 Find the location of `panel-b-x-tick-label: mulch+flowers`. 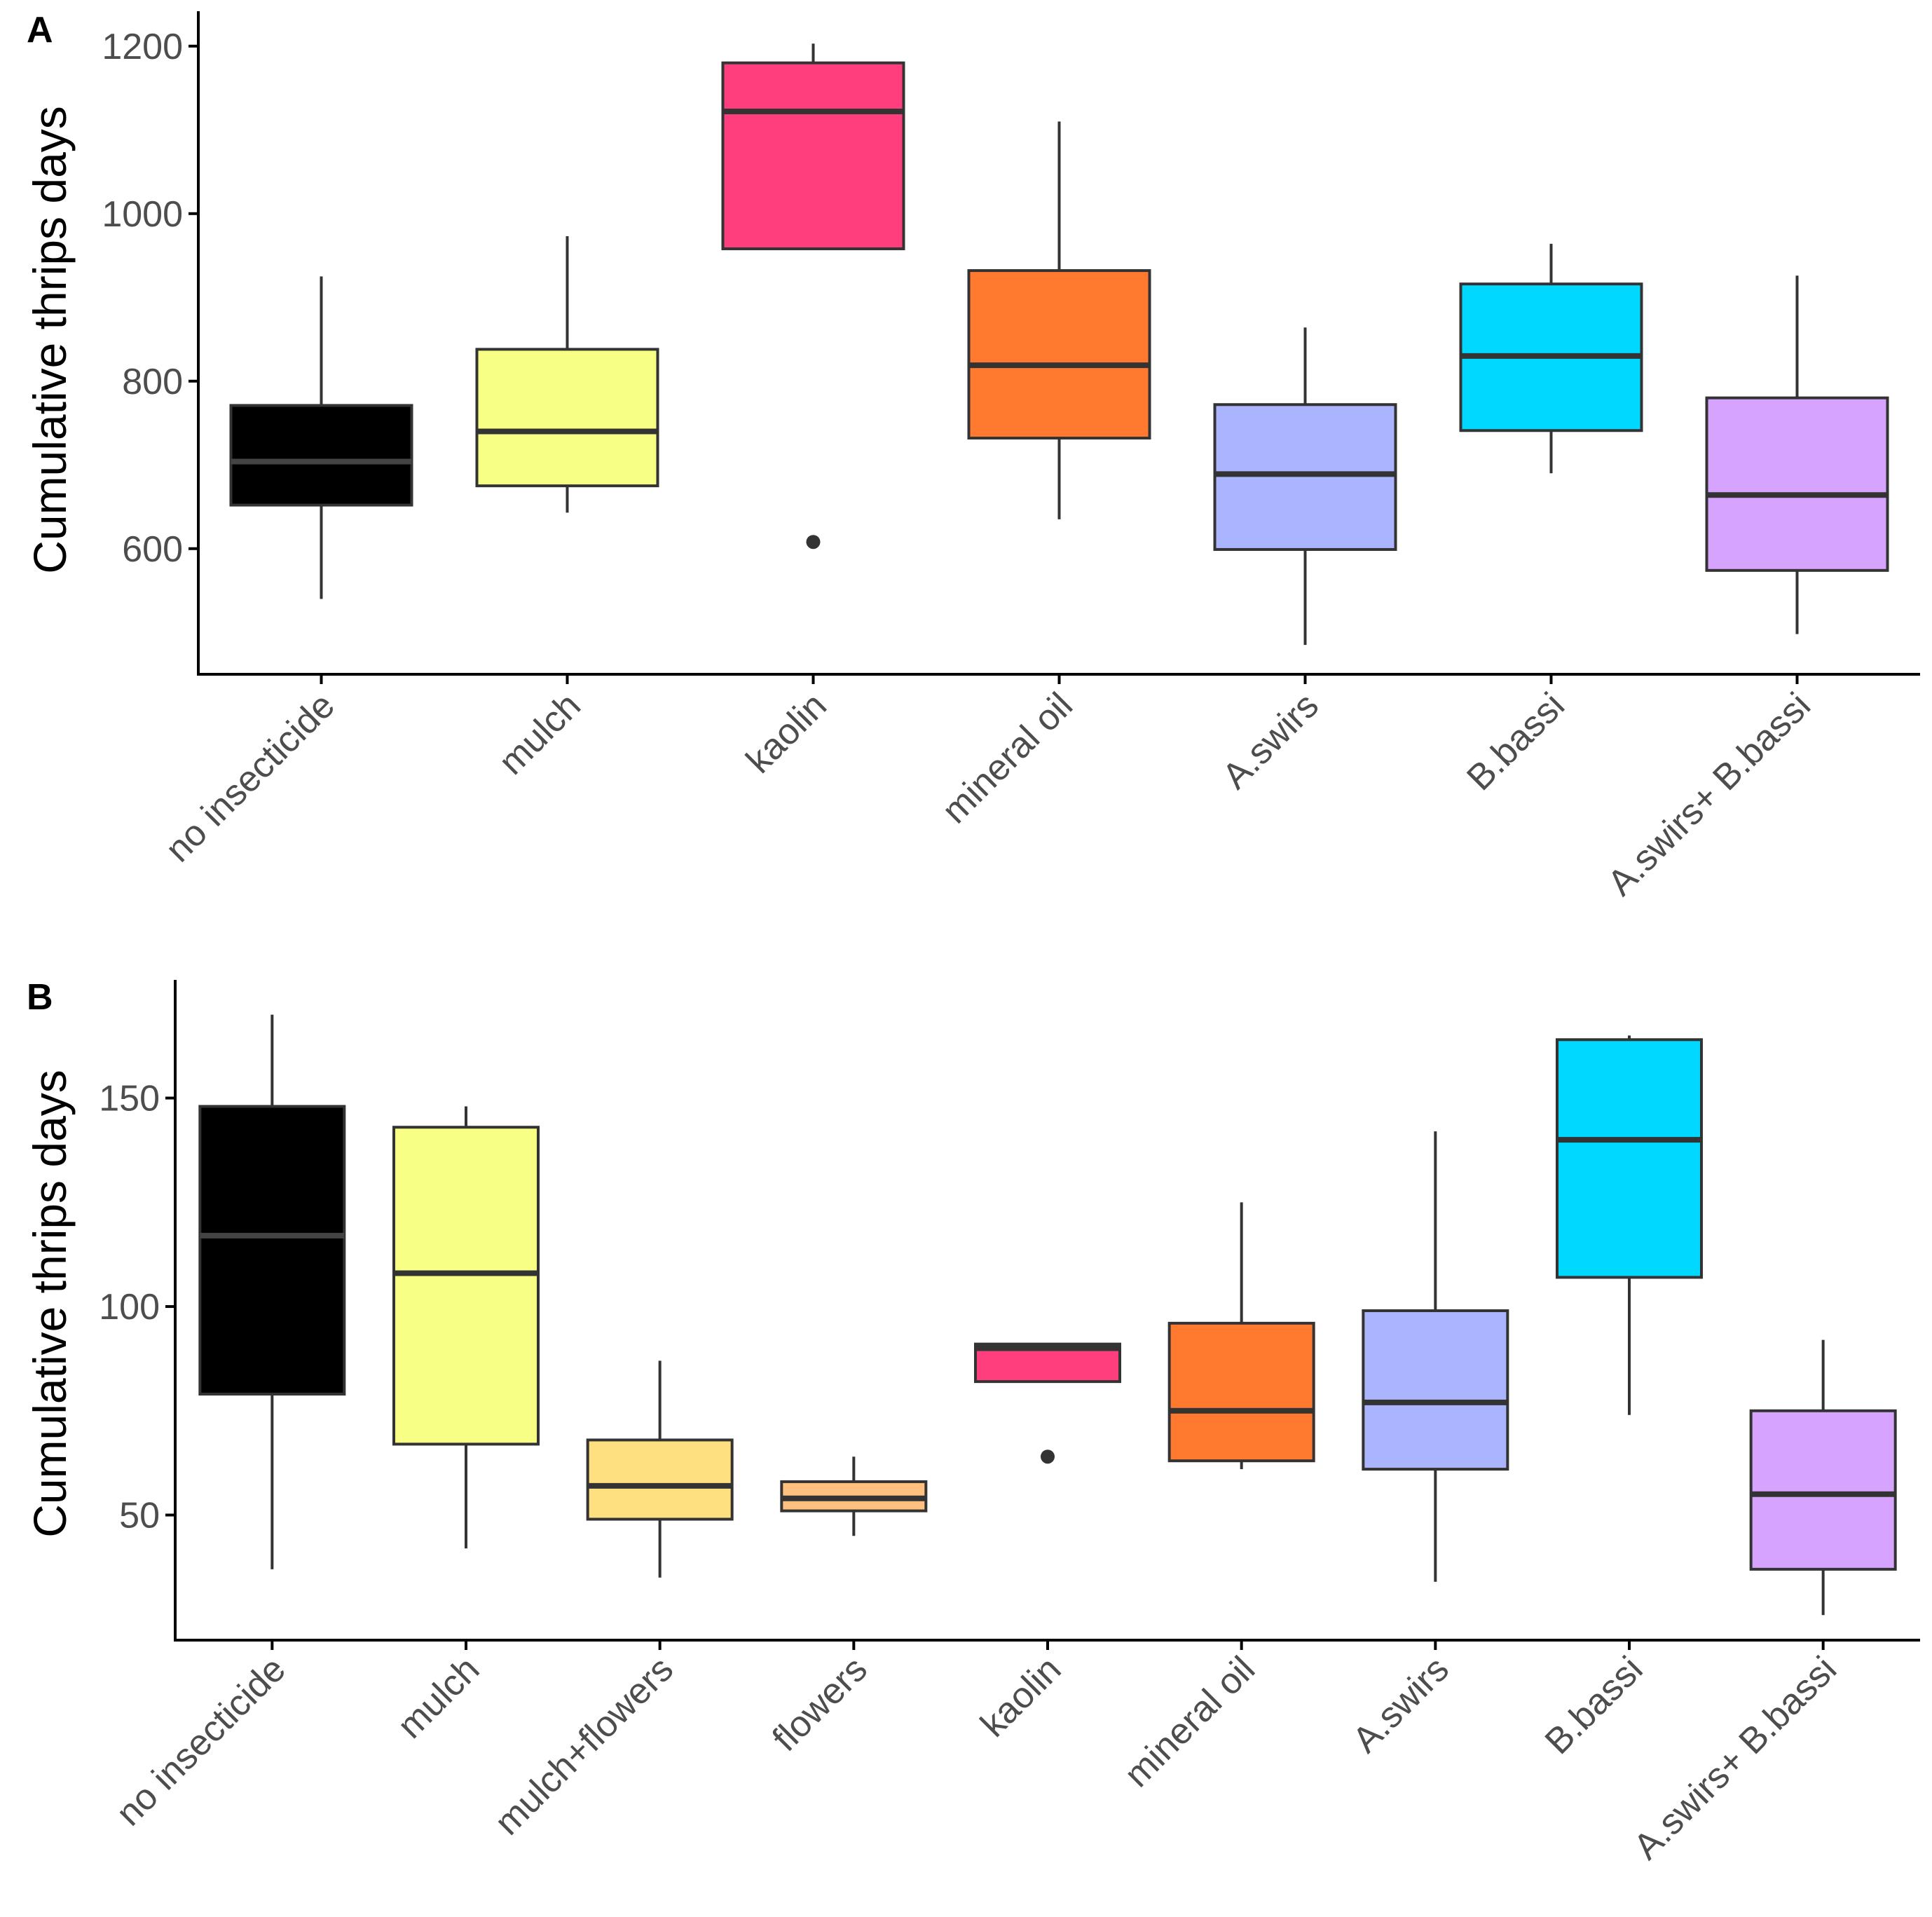

panel-b-x-tick-label: mulch+flowers is located at coordinates (584, 1746).